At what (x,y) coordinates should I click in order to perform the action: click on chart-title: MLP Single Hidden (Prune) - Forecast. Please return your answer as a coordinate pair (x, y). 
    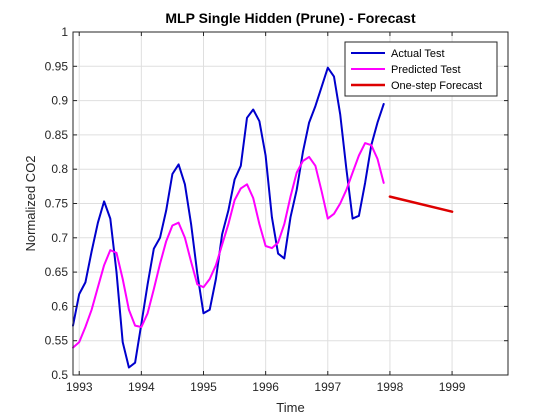
    Looking at the image, I should click on (290, 18).